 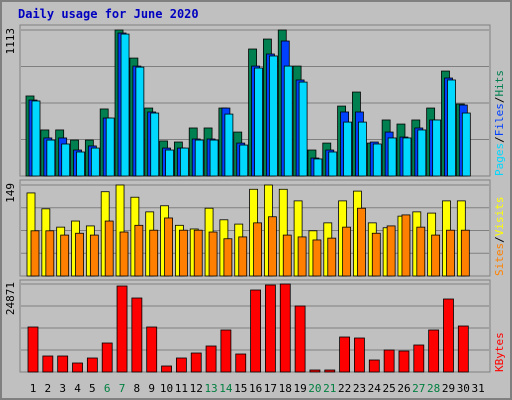 What do you see at coordinates (499, 352) in the screenshot?
I see `legend: KBytes` at bounding box center [499, 352].